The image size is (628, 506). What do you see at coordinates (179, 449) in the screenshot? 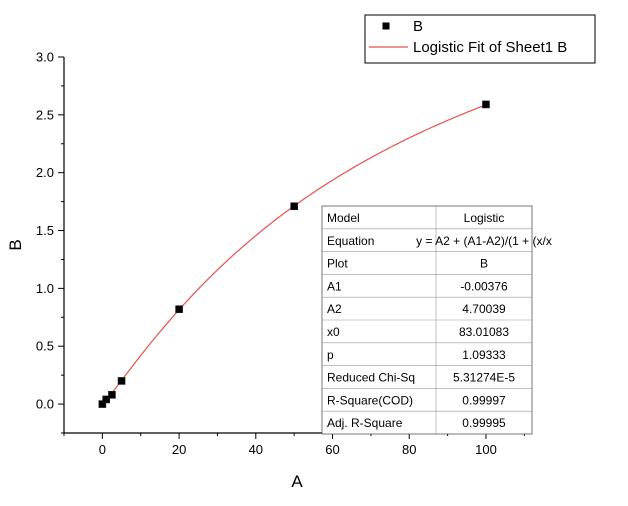
I see `x-tick-label: 20` at bounding box center [179, 449].